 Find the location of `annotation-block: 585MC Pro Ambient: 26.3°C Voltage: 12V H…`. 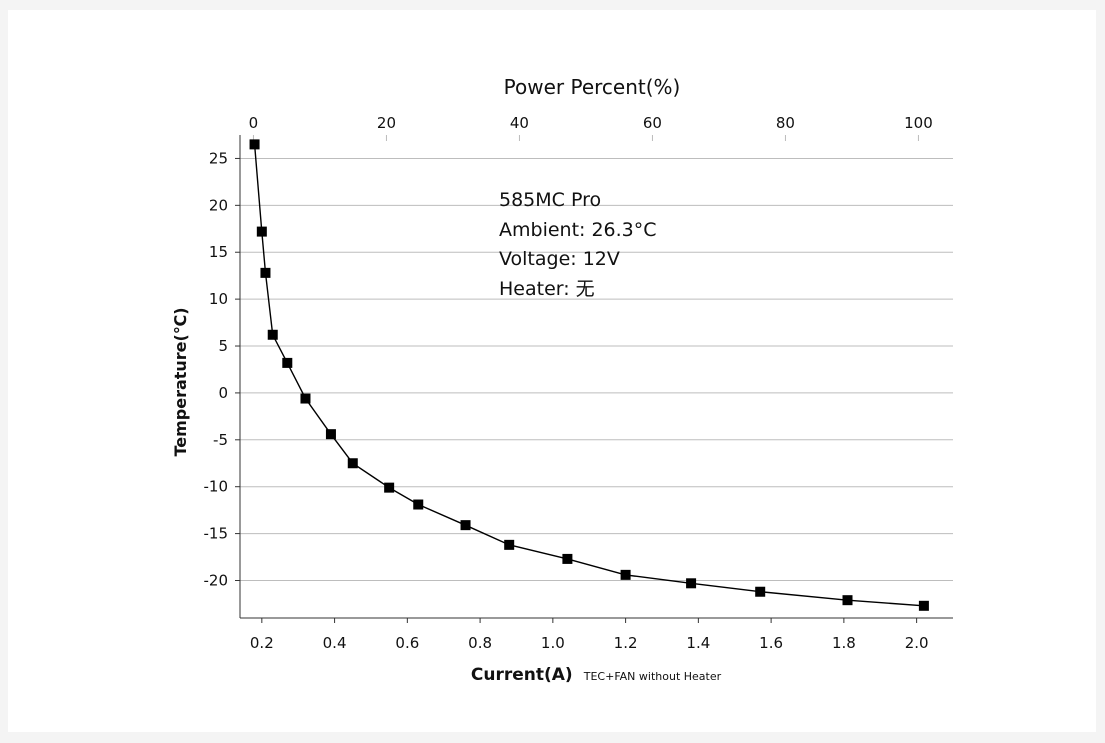

annotation-block: 585MC Pro Ambient: 26.3°C Voltage: 12V H… is located at coordinates (578, 244).